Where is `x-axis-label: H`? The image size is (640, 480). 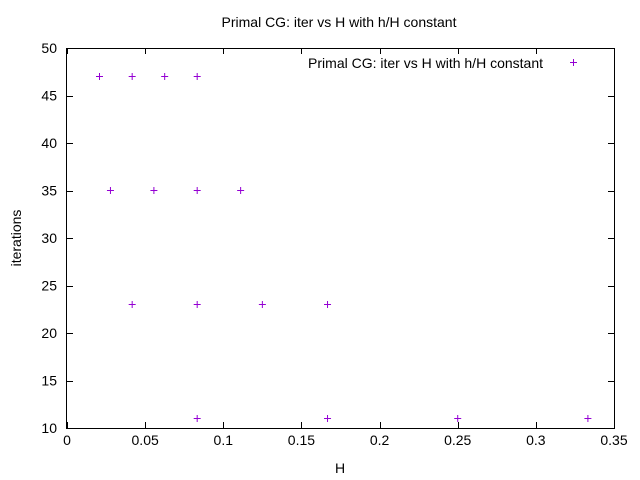 x-axis-label: H is located at coordinates (340, 468).